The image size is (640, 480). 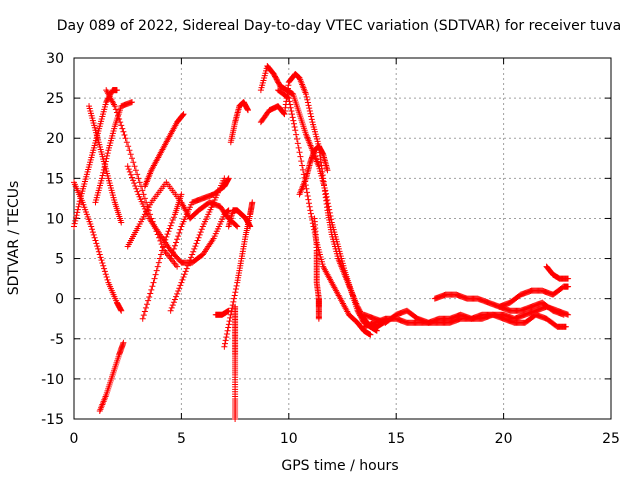 I want to click on y-tick-label: -15, so click(x=52, y=420).